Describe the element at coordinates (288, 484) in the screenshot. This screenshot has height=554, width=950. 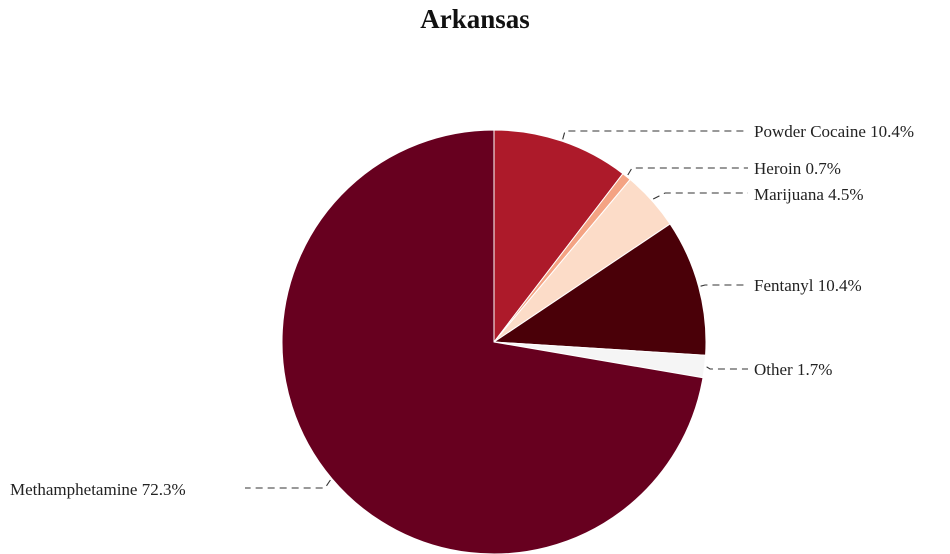
I see `leader-line-methamphetamine` at that location.